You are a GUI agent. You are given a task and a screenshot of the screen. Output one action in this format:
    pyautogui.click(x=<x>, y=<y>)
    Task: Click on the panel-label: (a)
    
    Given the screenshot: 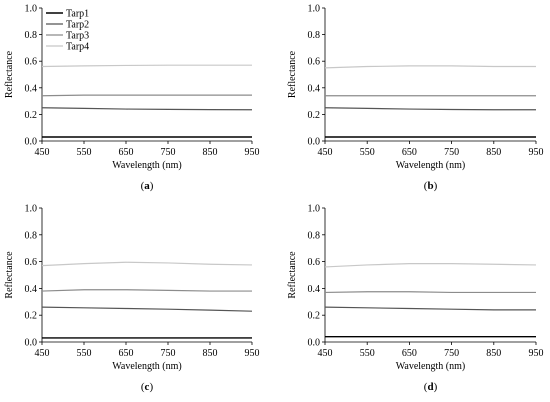 What is the action you would take?
    pyautogui.click(x=147, y=186)
    